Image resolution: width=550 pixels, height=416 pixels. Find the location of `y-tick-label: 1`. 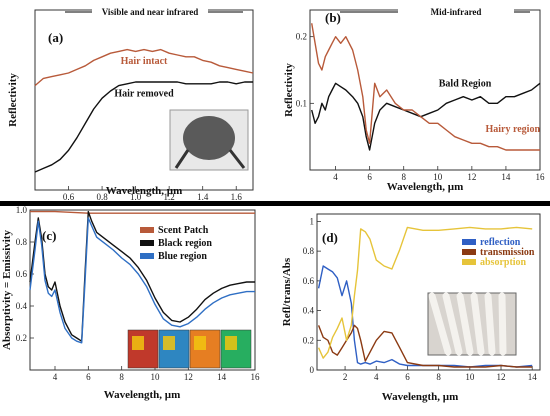

y-tick-label: 1 is located at coordinates (312, 221).